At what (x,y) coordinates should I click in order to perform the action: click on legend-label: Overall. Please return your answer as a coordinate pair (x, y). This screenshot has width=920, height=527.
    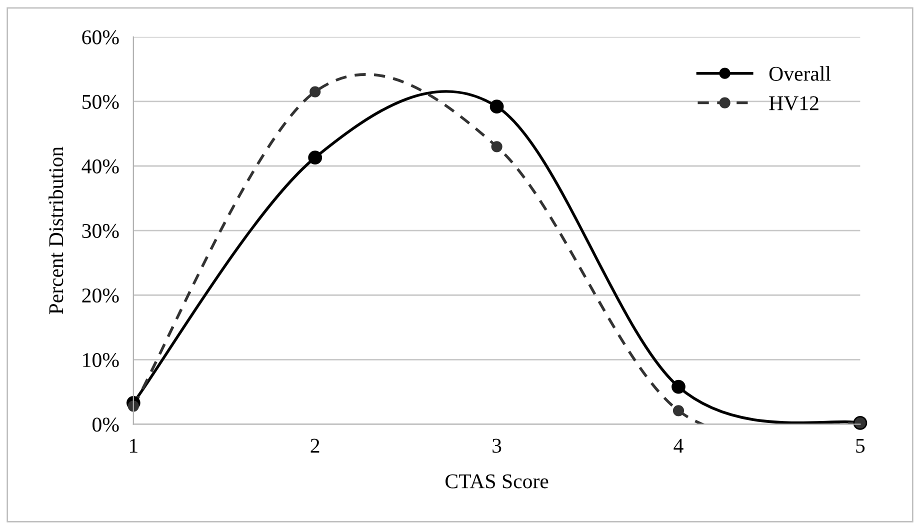
    Looking at the image, I should click on (800, 73).